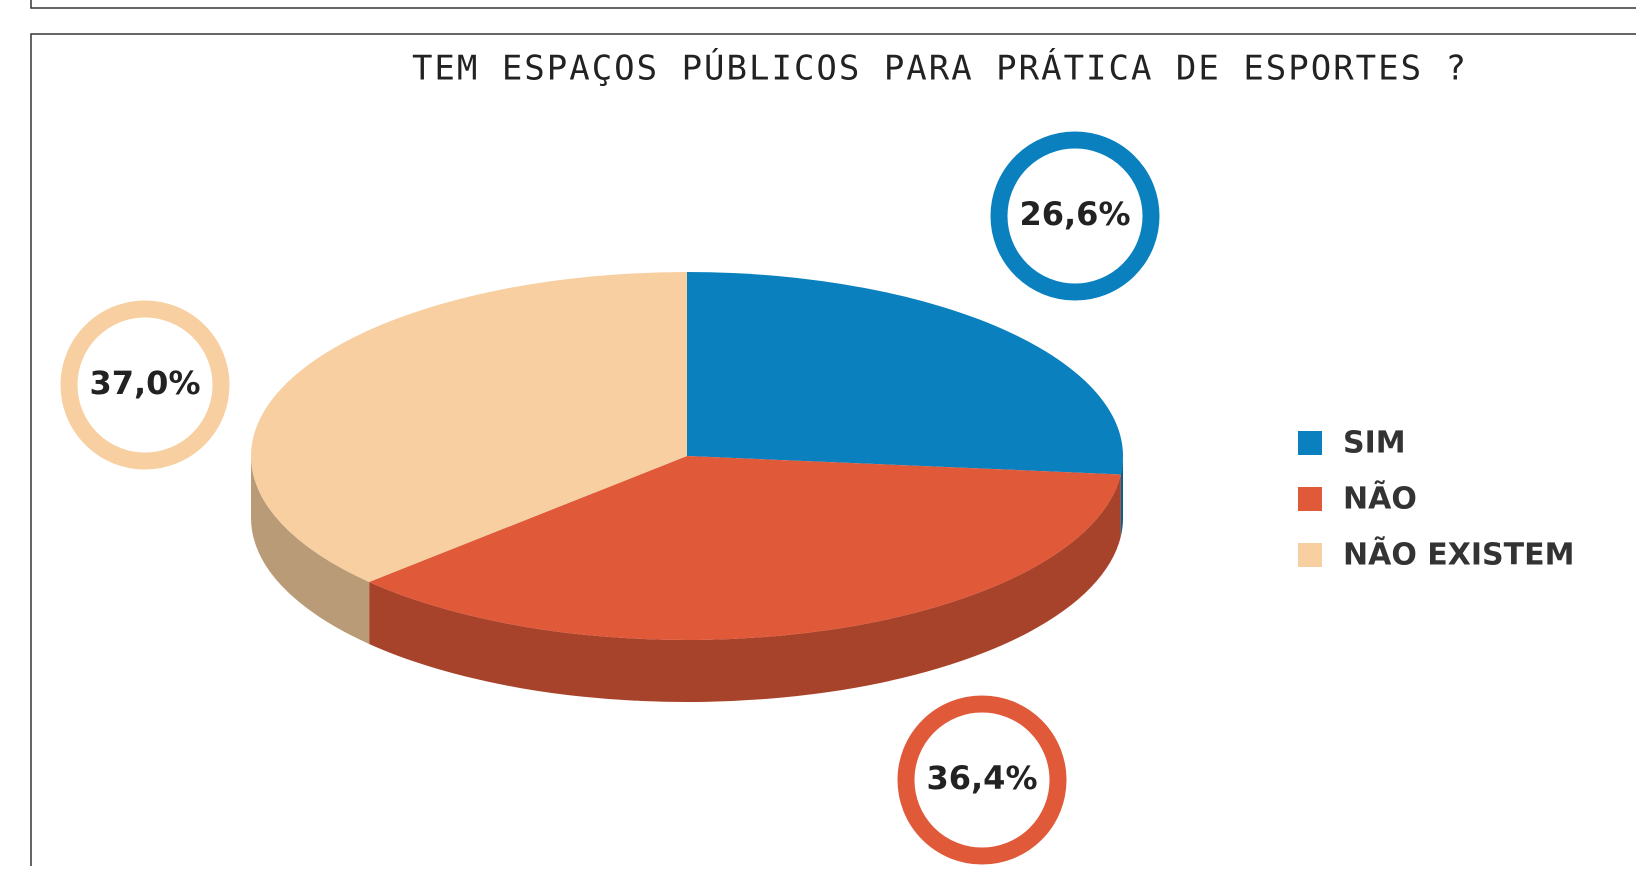 Image resolution: width=1636 pixels, height=871 pixels. Describe the element at coordinates (1374, 443) in the screenshot. I see `legend-label: SIM` at that location.